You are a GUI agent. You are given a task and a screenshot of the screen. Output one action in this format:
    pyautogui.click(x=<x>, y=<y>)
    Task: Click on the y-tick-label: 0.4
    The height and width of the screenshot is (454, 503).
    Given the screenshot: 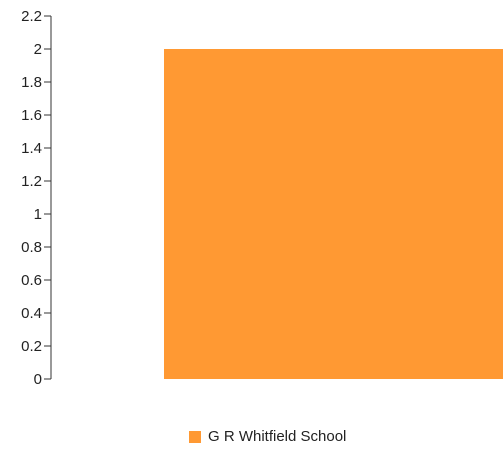 What is the action you would take?
    pyautogui.click(x=31, y=313)
    